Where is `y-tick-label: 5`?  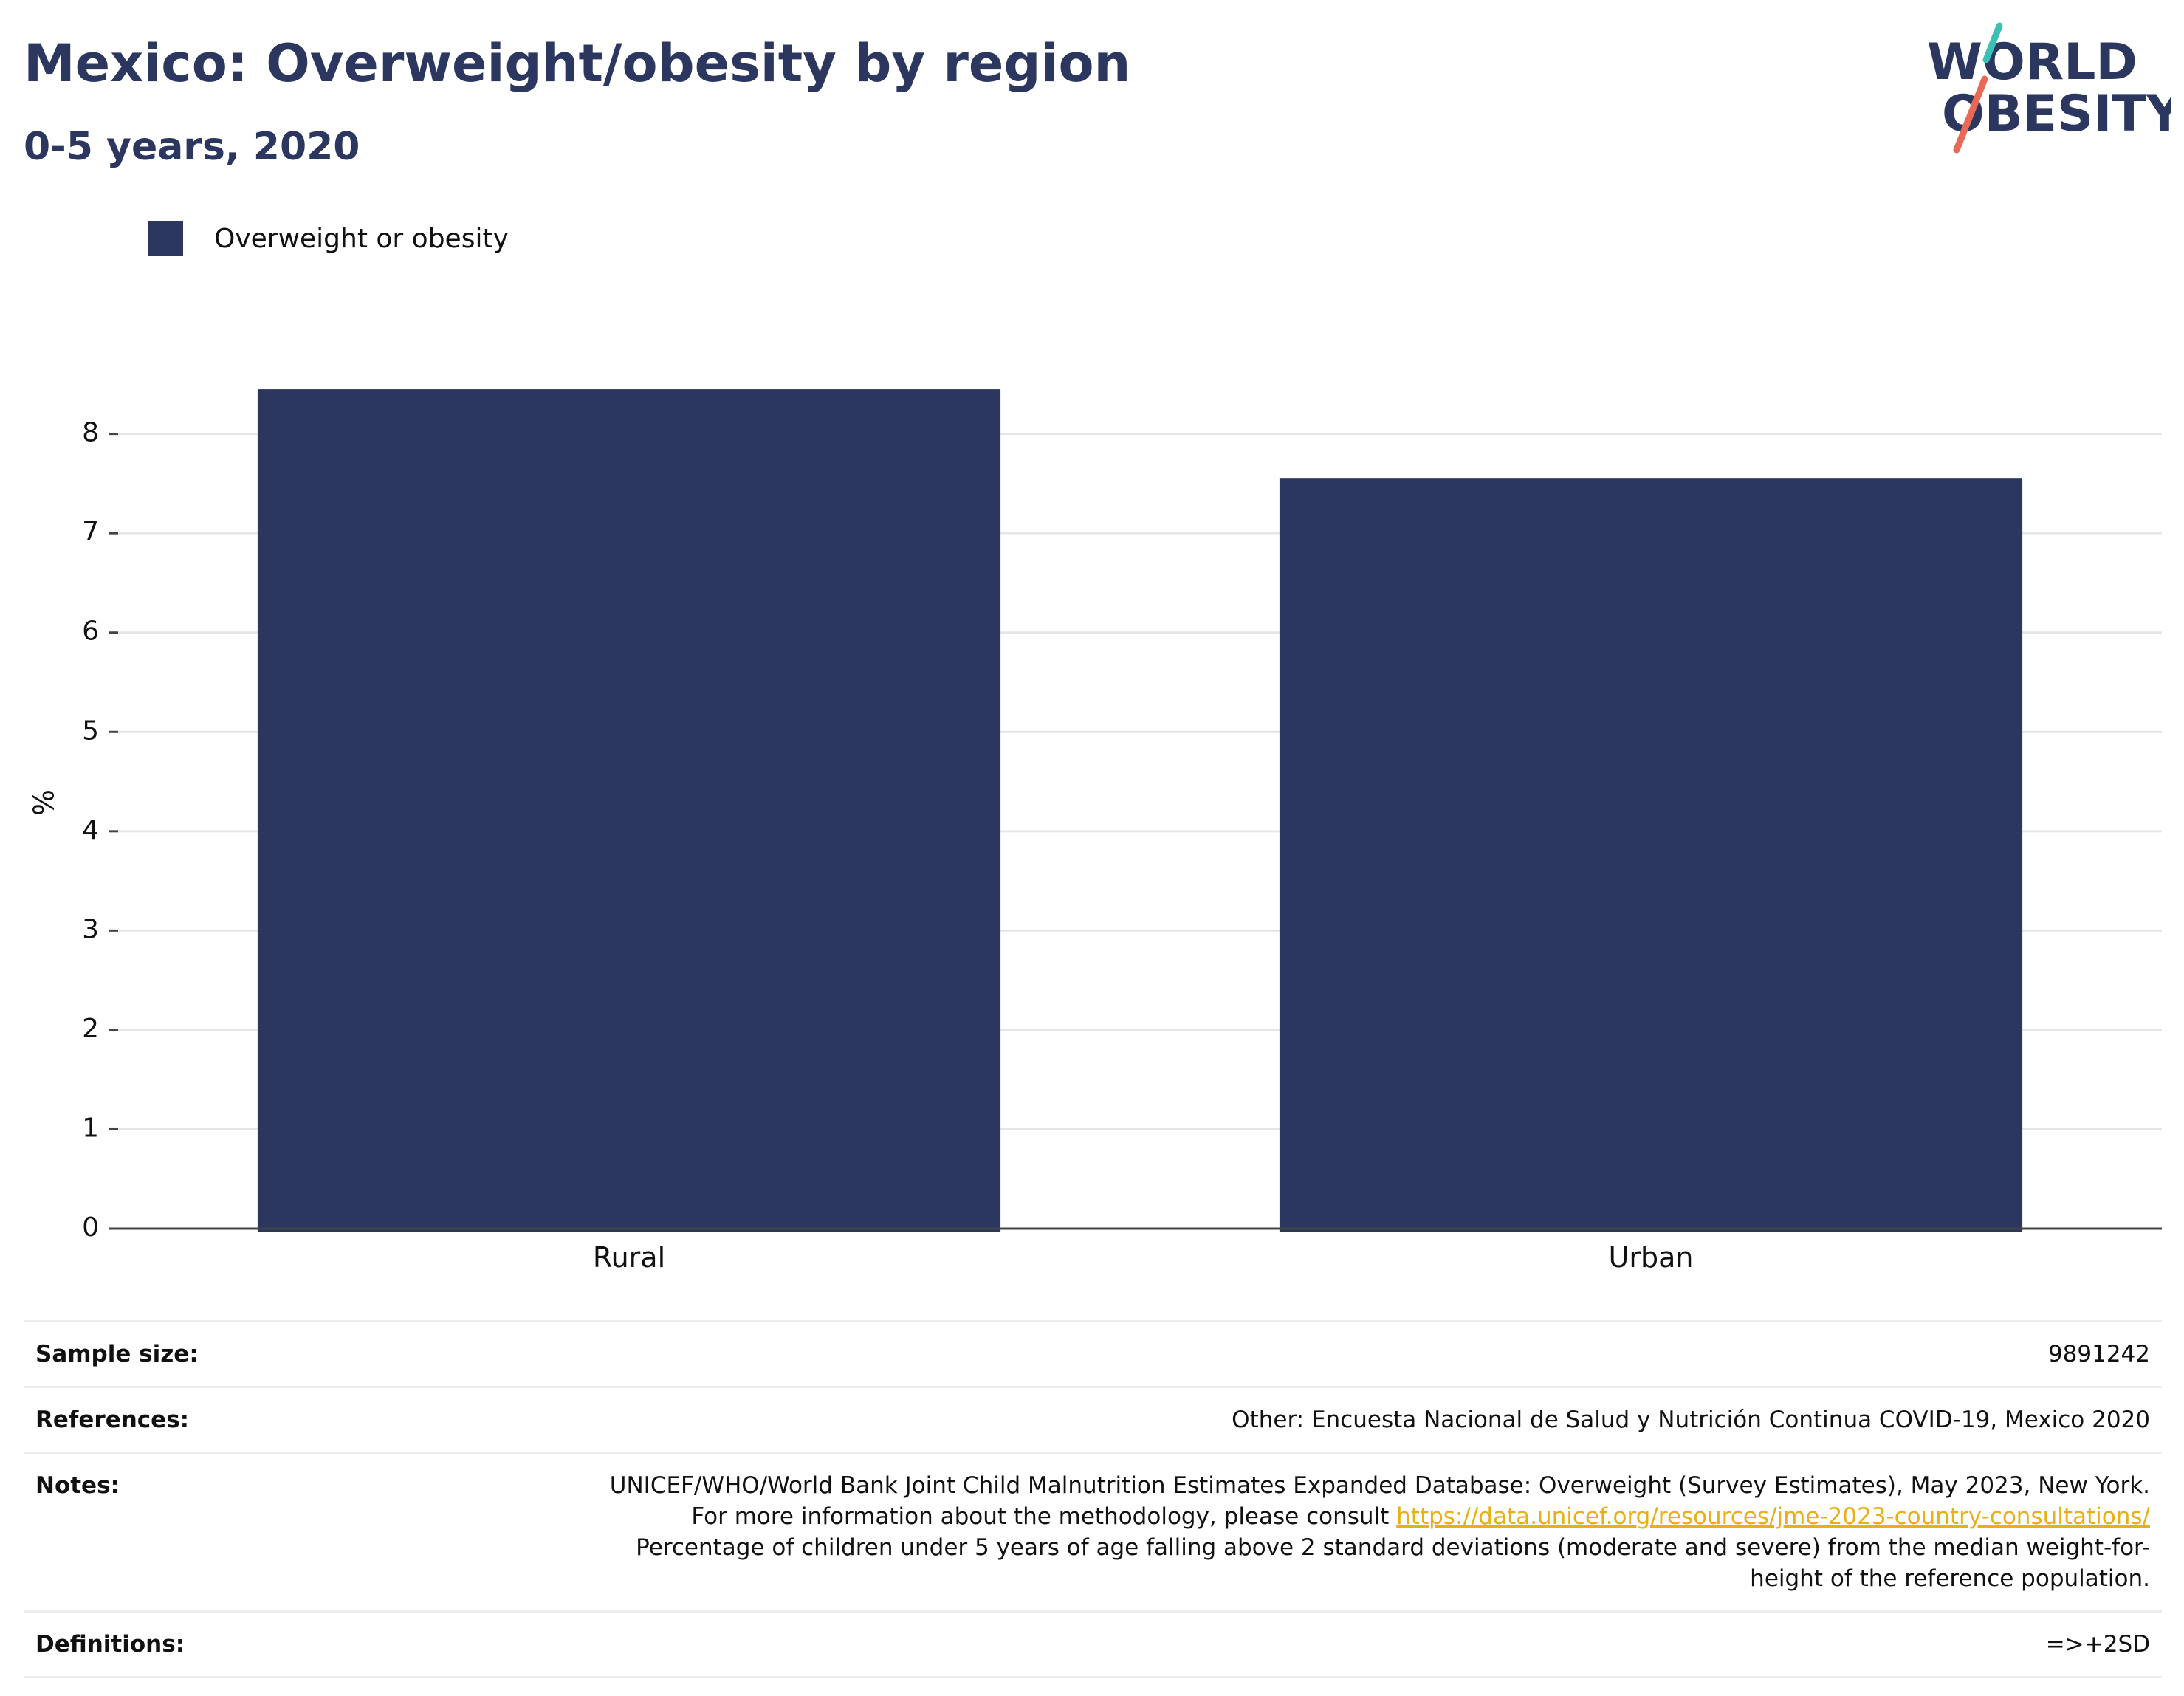
y-tick-label: 5 is located at coordinates (91, 730).